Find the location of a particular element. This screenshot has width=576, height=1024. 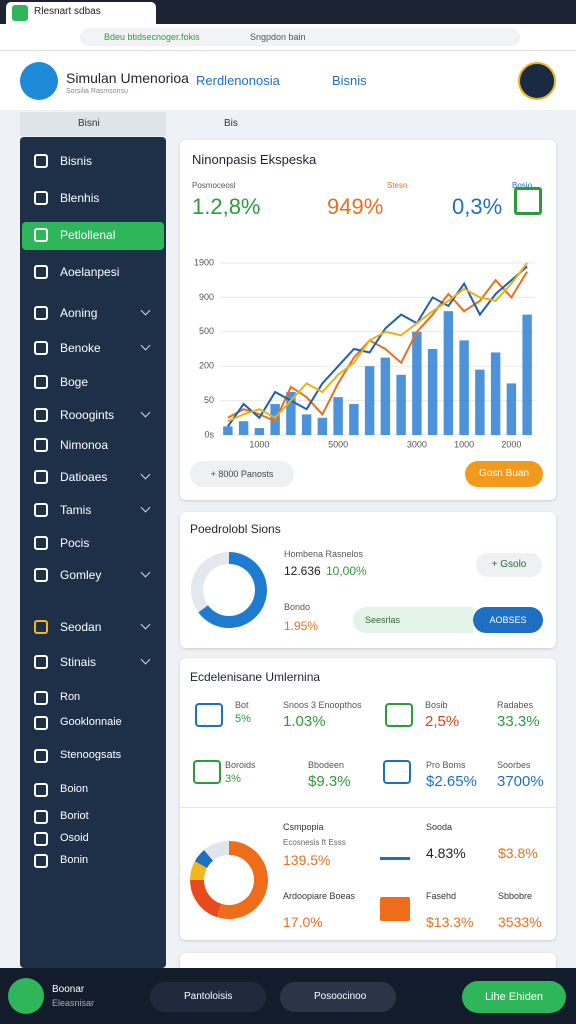

sidebar-top is located at coordinates (93, 124).